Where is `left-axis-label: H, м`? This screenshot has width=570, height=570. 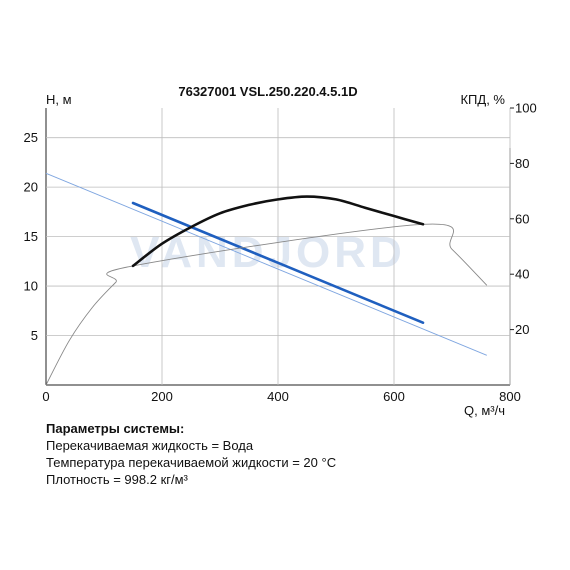 left-axis-label: H, м is located at coordinates (59, 99).